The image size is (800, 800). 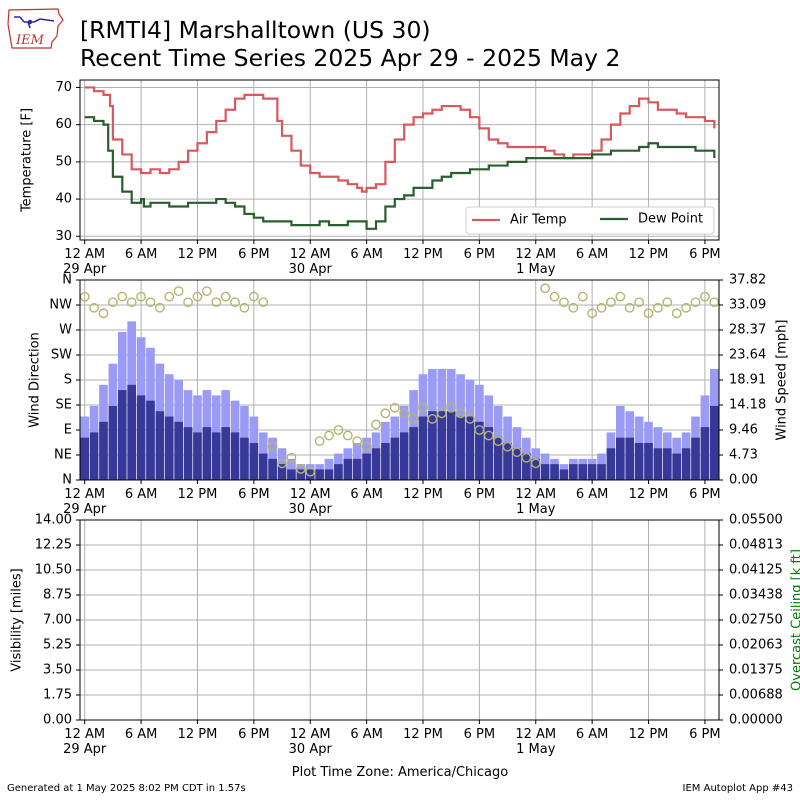 What do you see at coordinates (311, 509) in the screenshot?
I see `wind-date-label: 30 Apr` at bounding box center [311, 509].